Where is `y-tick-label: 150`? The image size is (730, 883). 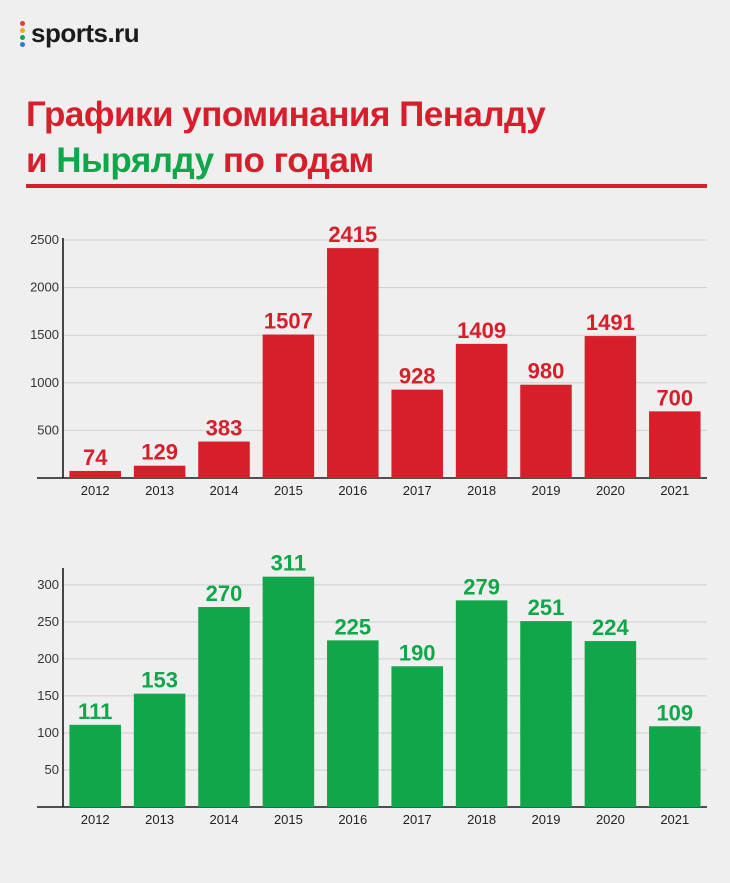 y-tick-label: 150 is located at coordinates (48, 695).